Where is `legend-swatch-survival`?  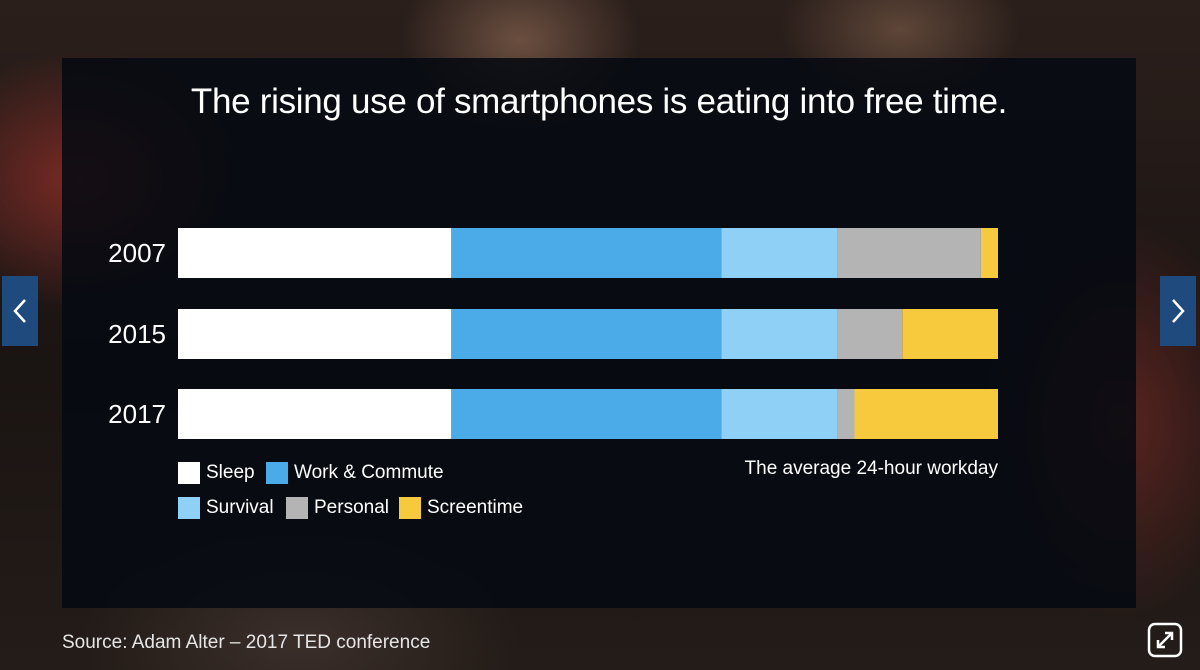
legend-swatch-survival is located at coordinates (189, 508).